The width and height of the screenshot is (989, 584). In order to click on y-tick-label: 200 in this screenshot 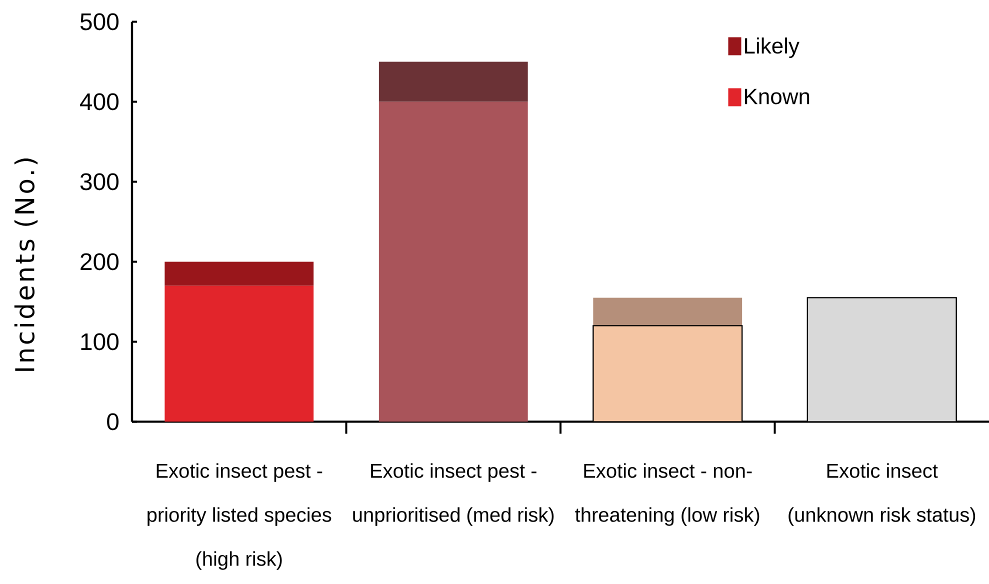, I will do `click(99, 261)`.